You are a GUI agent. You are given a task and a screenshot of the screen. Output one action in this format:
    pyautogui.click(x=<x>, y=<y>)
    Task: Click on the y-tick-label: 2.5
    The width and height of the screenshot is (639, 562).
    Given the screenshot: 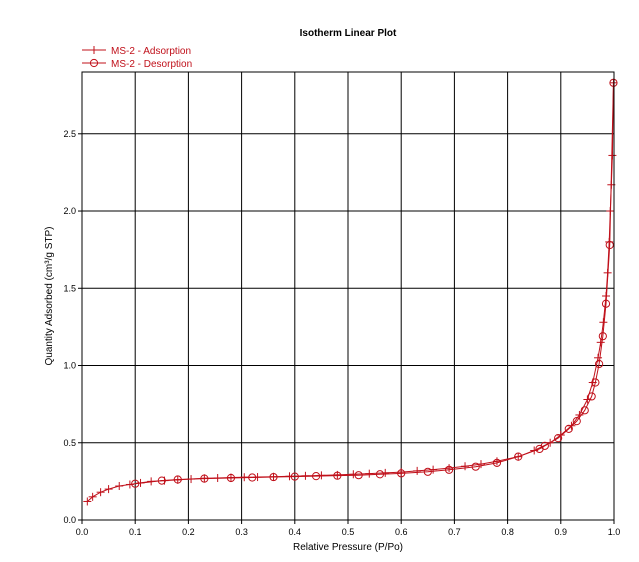 What is the action you would take?
    pyautogui.click(x=69, y=134)
    